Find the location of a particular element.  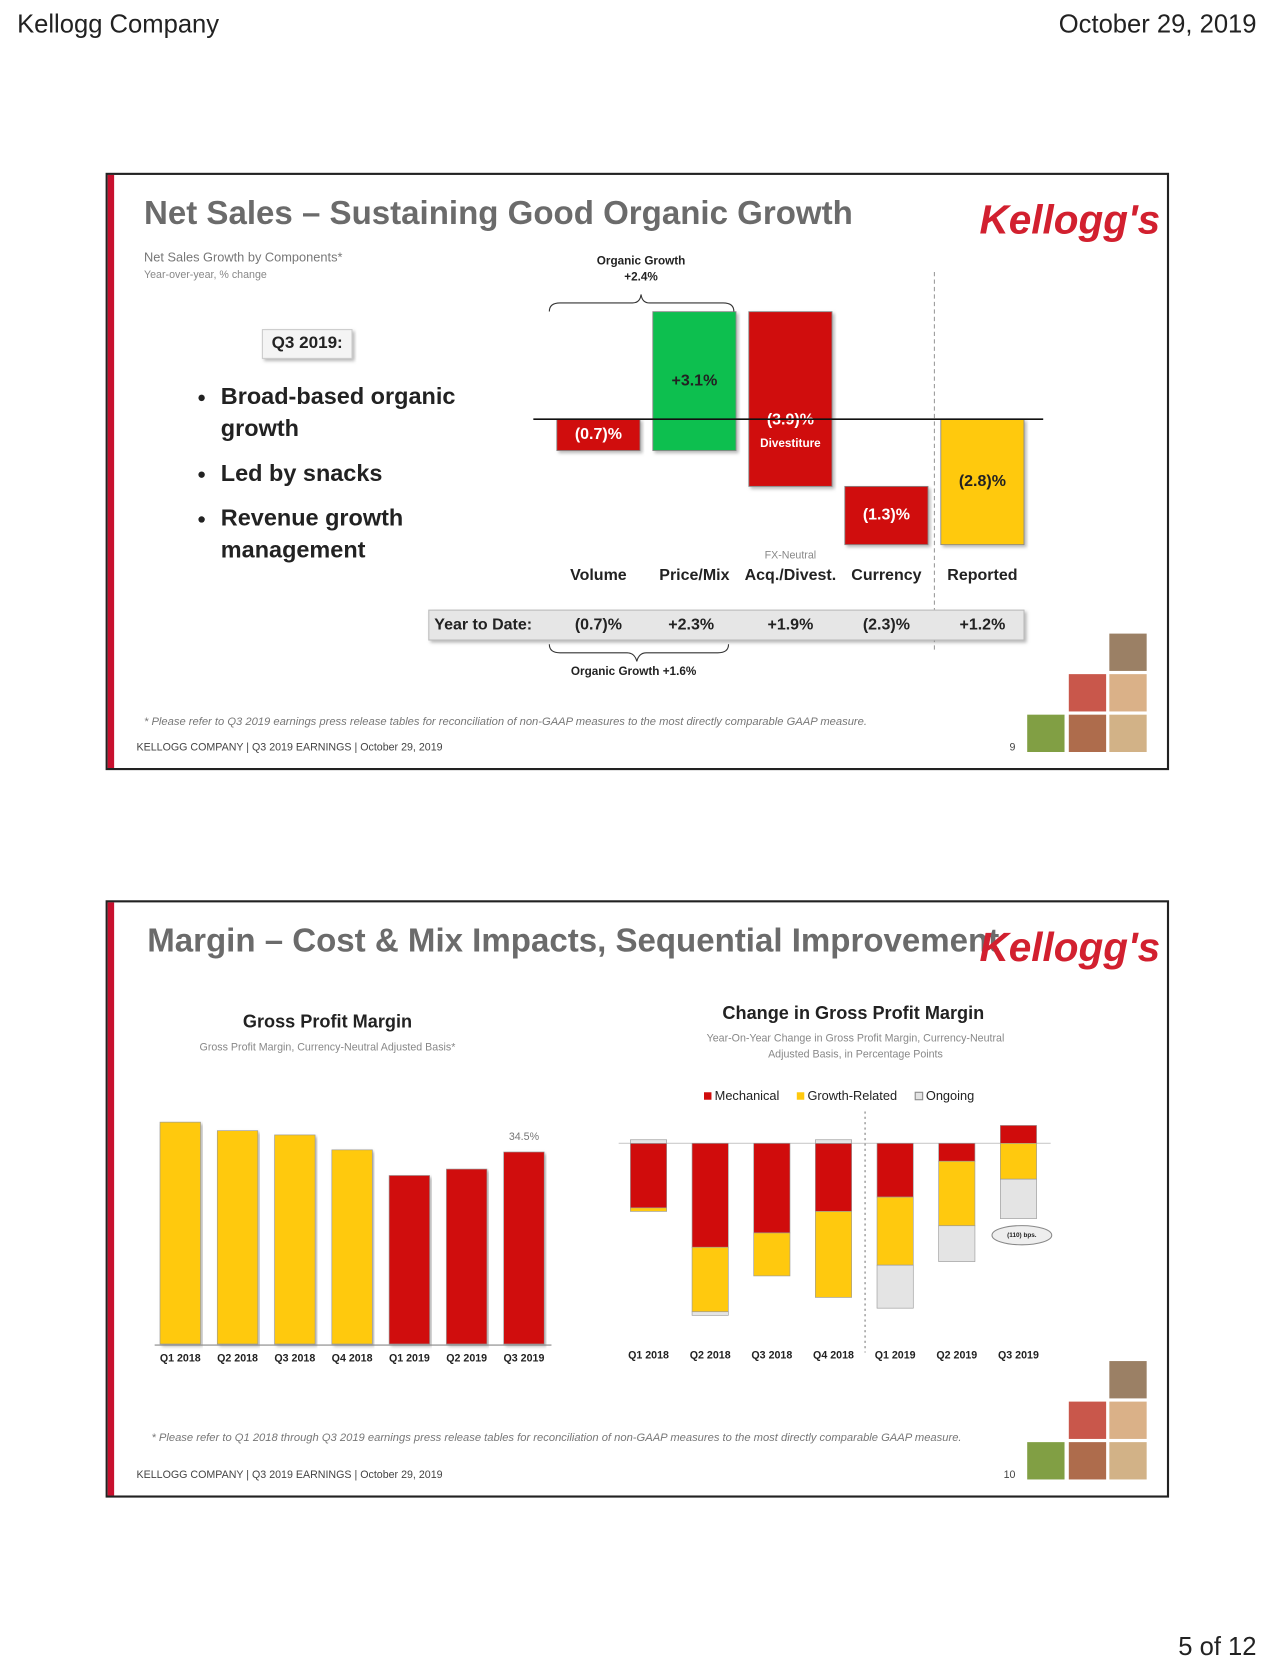

slide-number: 10 is located at coordinates (1010, 1475).